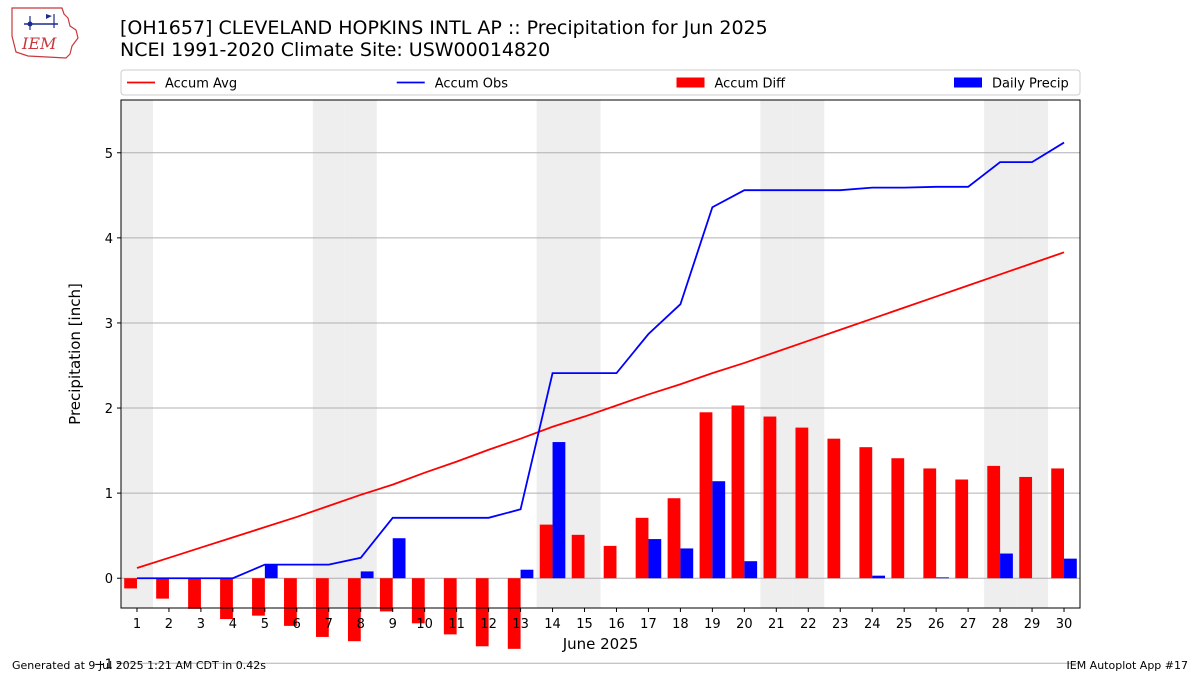 The image size is (1200, 675). What do you see at coordinates (1127, 665) in the screenshot?
I see `app-credit: IEM Autoplot App #17` at bounding box center [1127, 665].